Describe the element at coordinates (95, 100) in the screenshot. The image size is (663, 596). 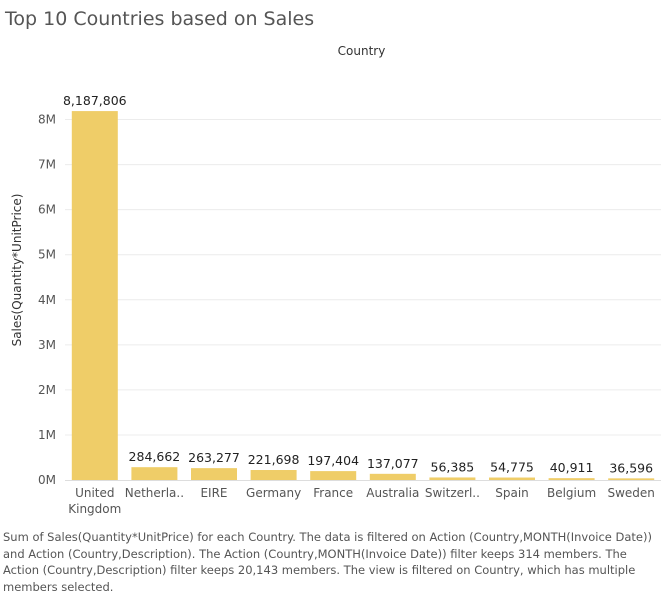
I see `data-label: 8,187,806` at that location.